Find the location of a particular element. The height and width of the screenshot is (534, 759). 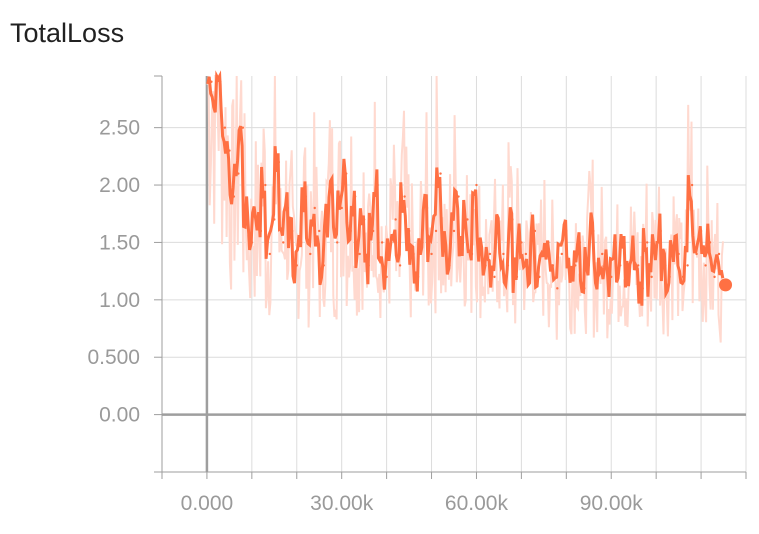

x-tick-label: 90.00k is located at coordinates (612, 503).